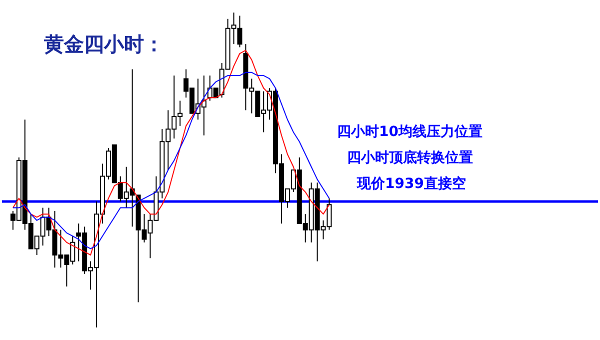 The width and height of the screenshot is (600, 340). What do you see at coordinates (409, 132) in the screenshot?
I see `text: 四小时10均线压力位置` at bounding box center [409, 132].